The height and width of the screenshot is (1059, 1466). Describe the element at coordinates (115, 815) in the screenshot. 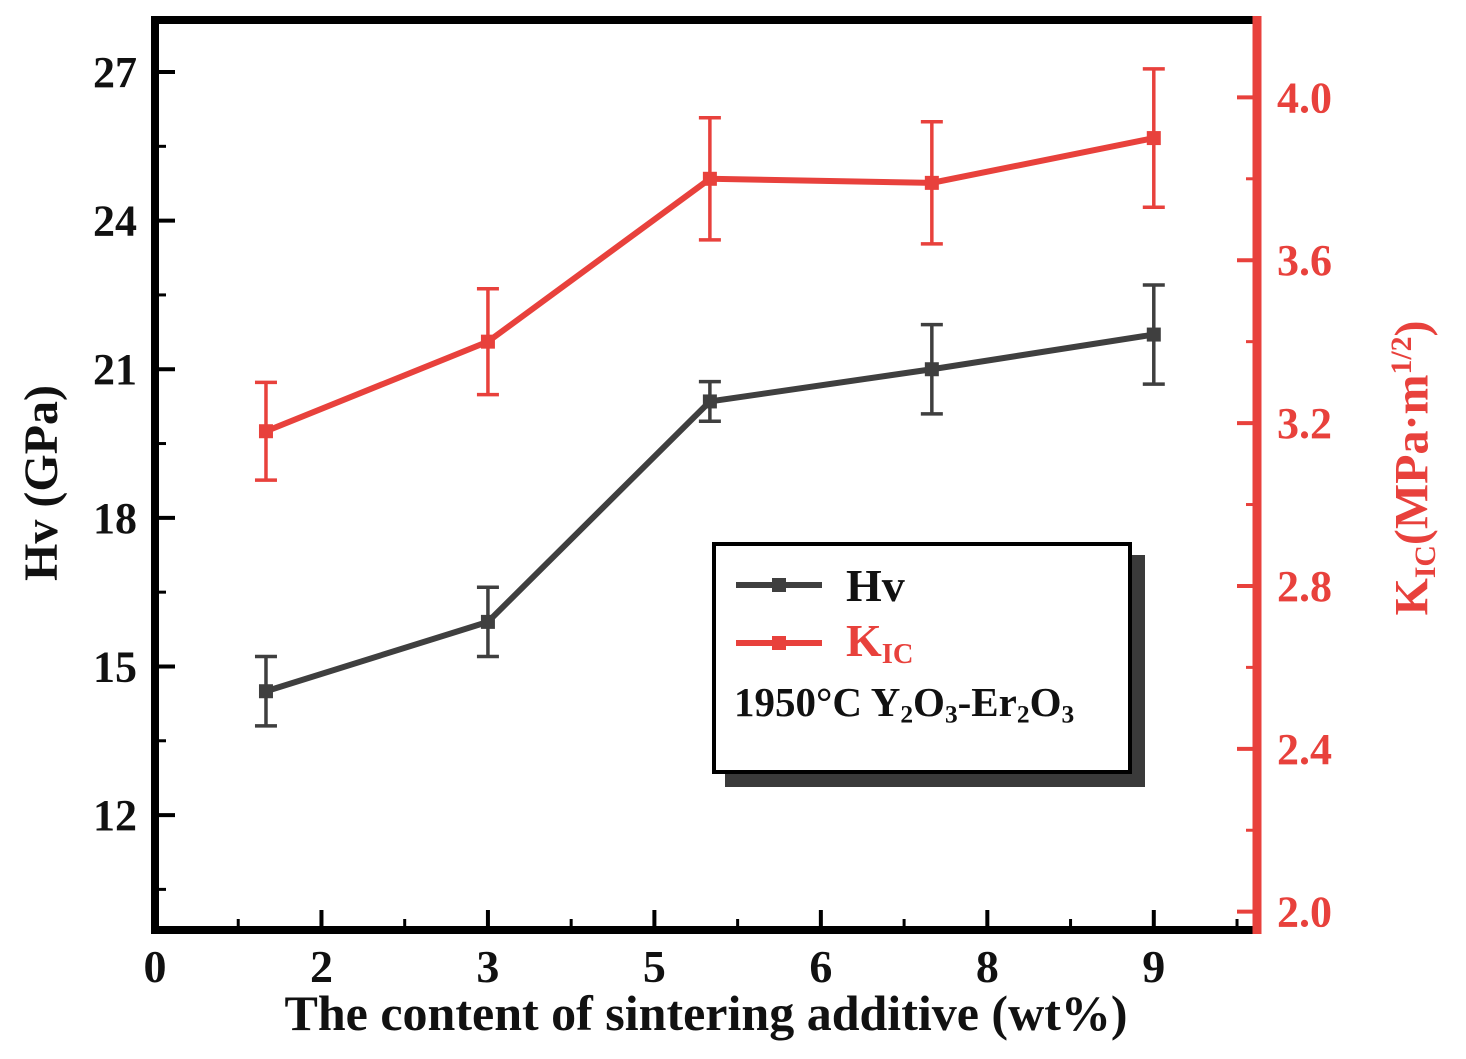

I see `left-tick-label: 12` at that location.